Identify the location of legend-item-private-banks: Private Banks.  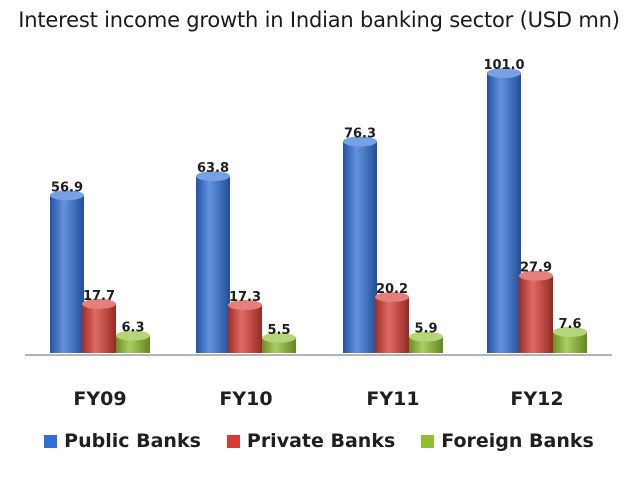
(311, 441).